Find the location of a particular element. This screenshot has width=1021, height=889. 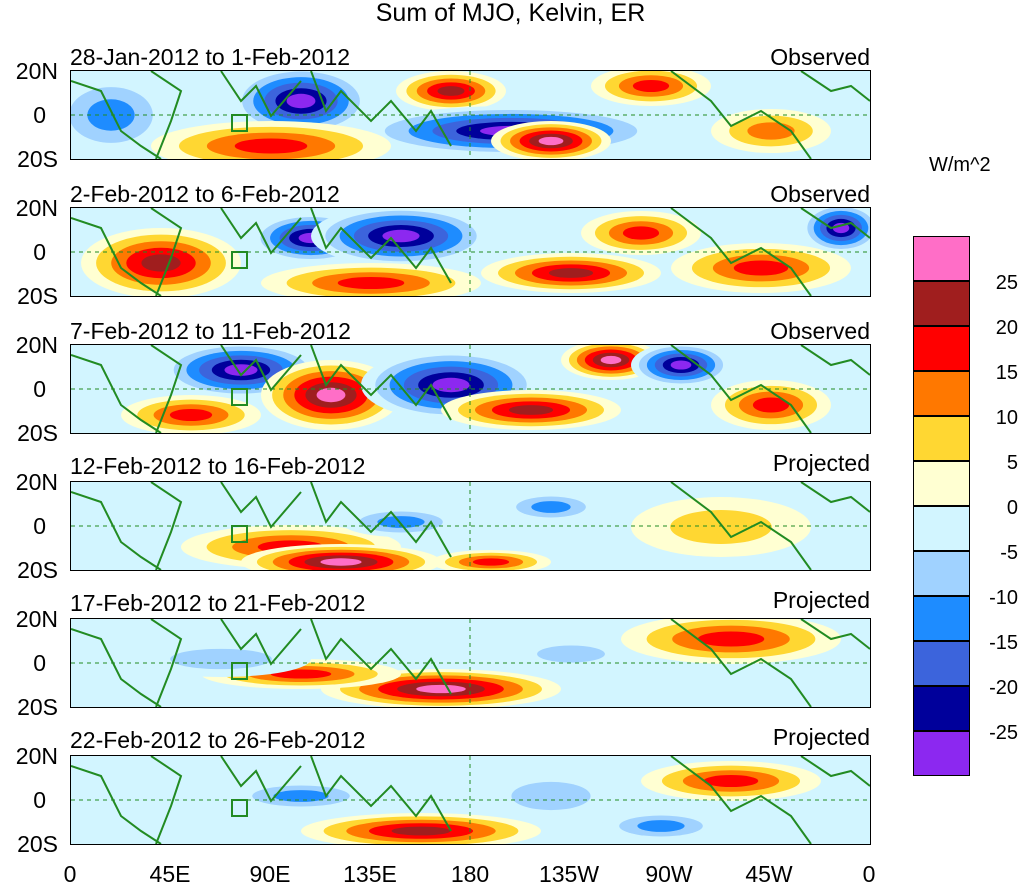

xlabel-0: 0 is located at coordinates (70, 874).